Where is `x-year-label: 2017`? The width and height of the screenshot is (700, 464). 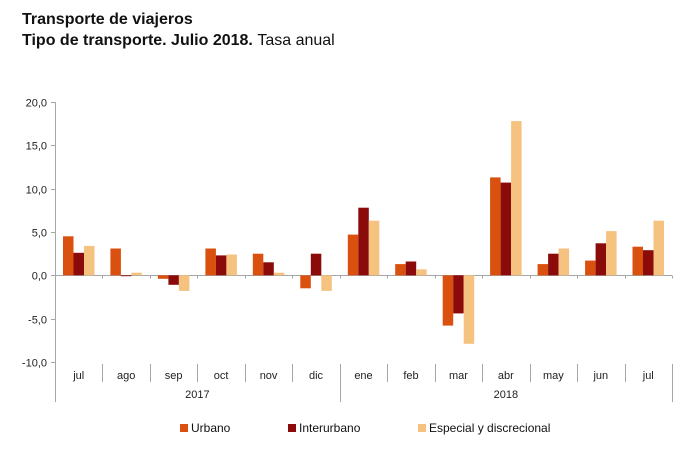
x-year-label: 2017 is located at coordinates (197, 395).